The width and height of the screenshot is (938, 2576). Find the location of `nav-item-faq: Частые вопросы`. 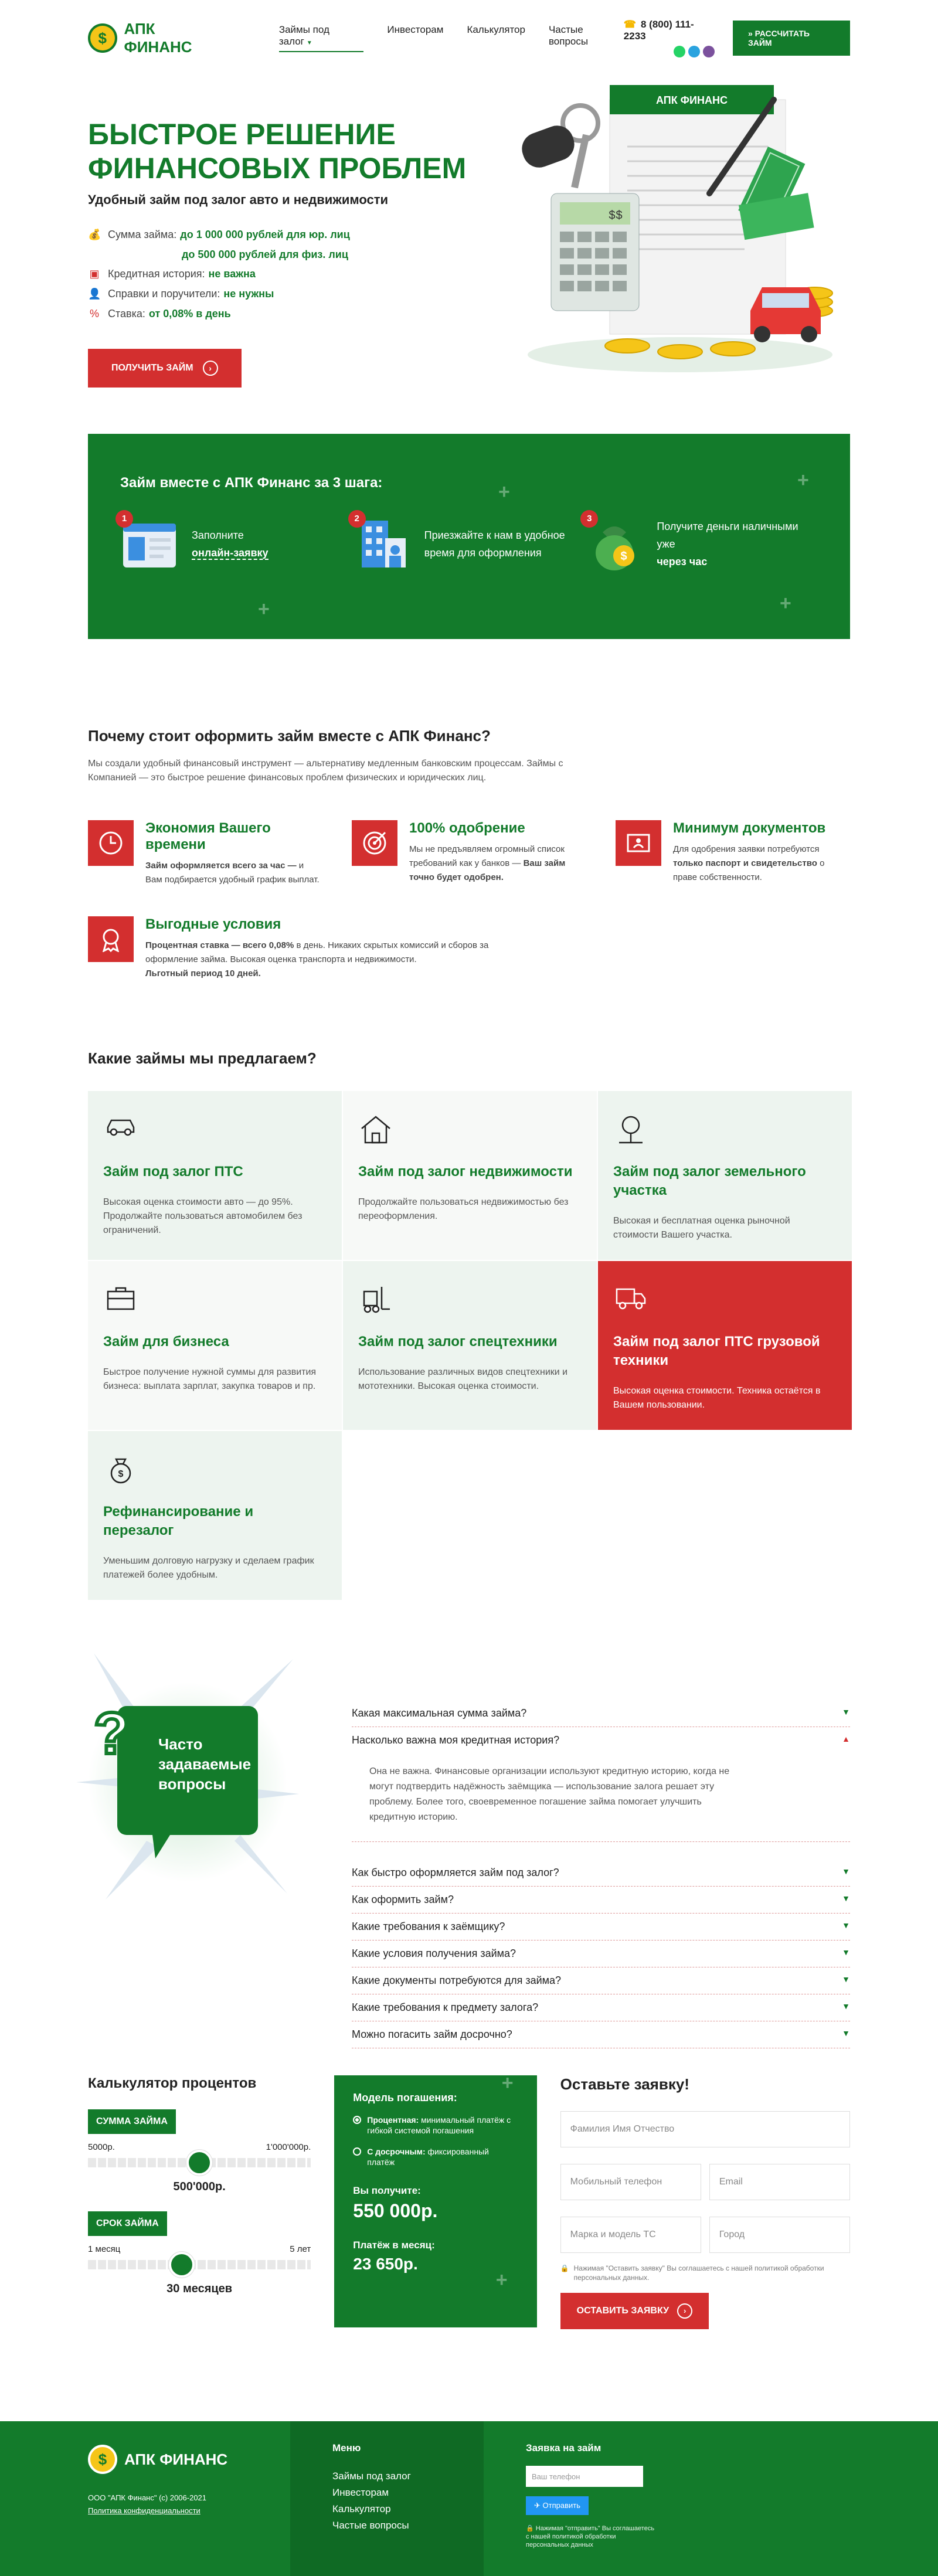

nav-item-faq: Частые вопросы is located at coordinates (568, 35).